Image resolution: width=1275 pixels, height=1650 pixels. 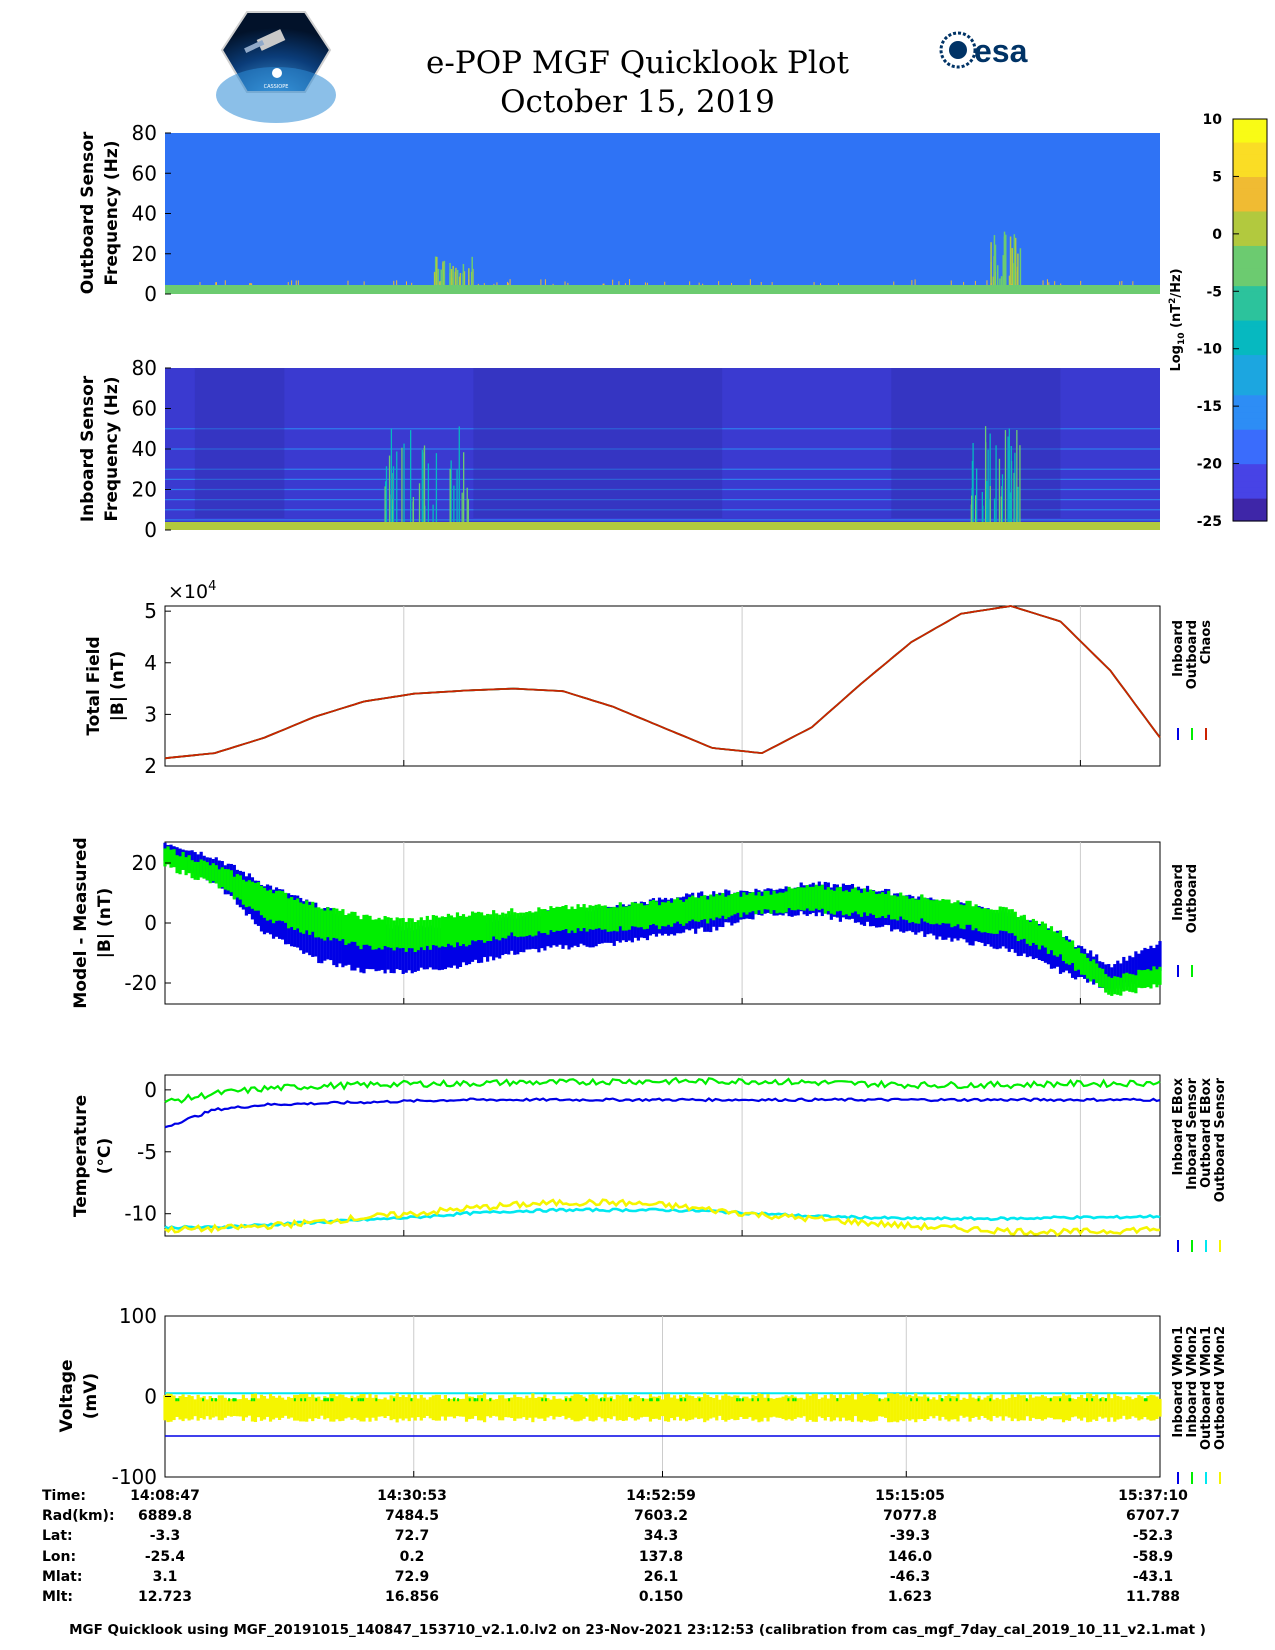 I want to click on inboard-spectrogram-panel: 80 60 40 20 0 Inboard Sensor Frequency (Hz), so click(x=619, y=449).